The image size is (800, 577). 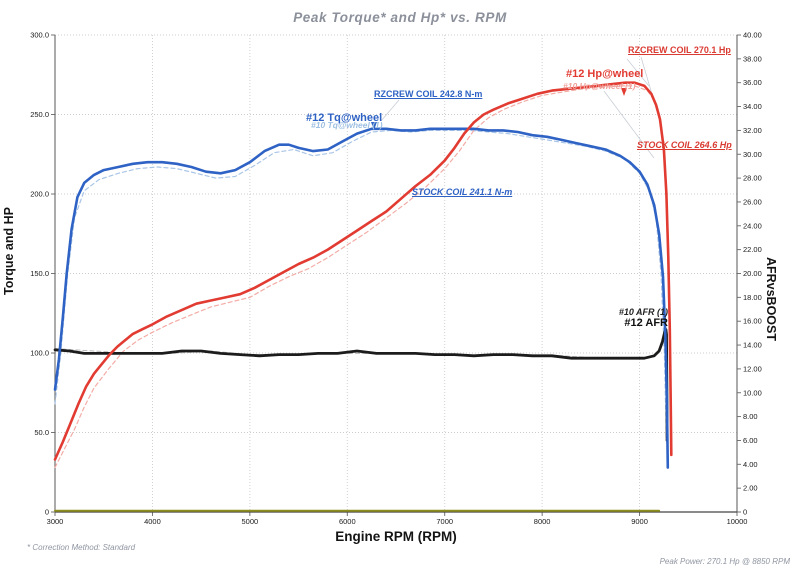 What do you see at coordinates (624, 92) in the screenshot?
I see `marker-hp-pointer` at bounding box center [624, 92].